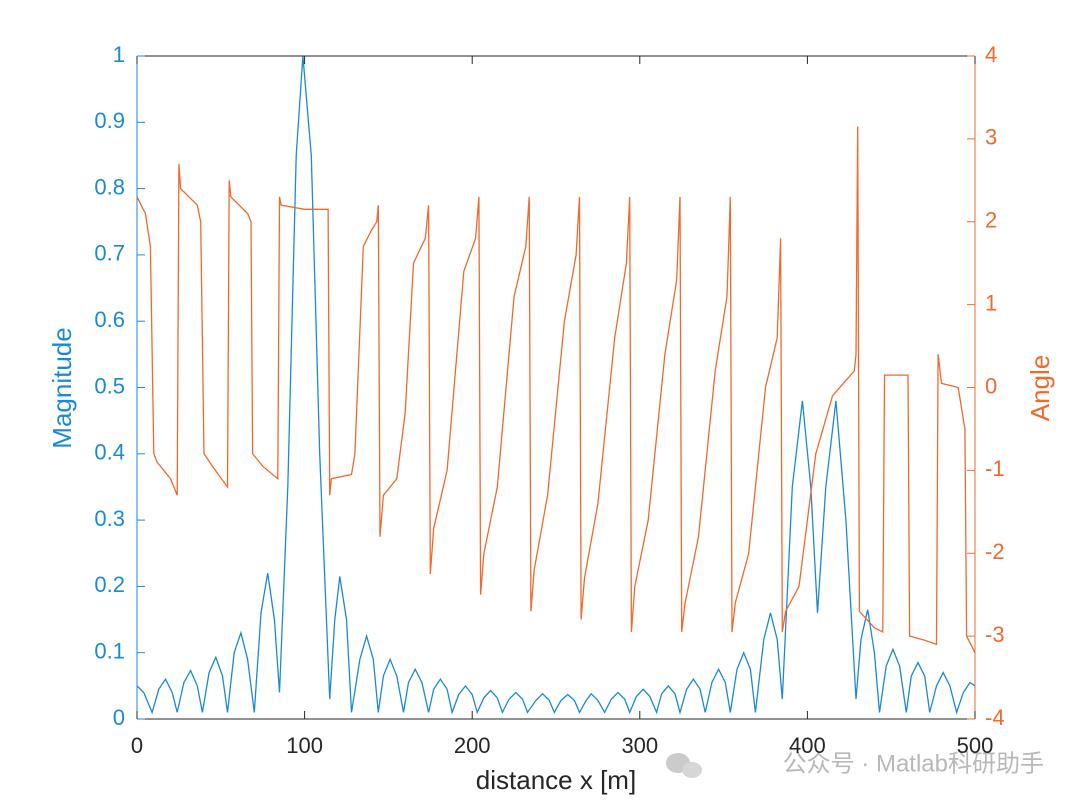  What do you see at coordinates (109, 319) in the screenshot?
I see `y-tick-label: 0.6` at bounding box center [109, 319].